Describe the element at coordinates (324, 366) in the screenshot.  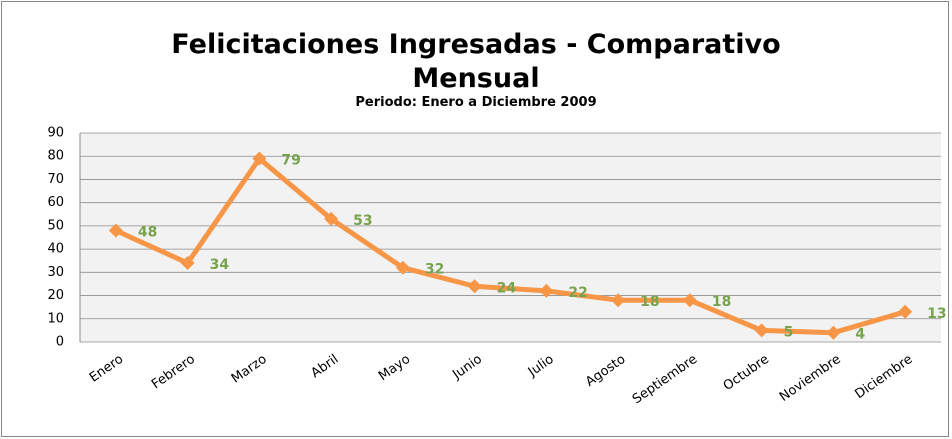
I see `x-tick-label: Abril` at that location.